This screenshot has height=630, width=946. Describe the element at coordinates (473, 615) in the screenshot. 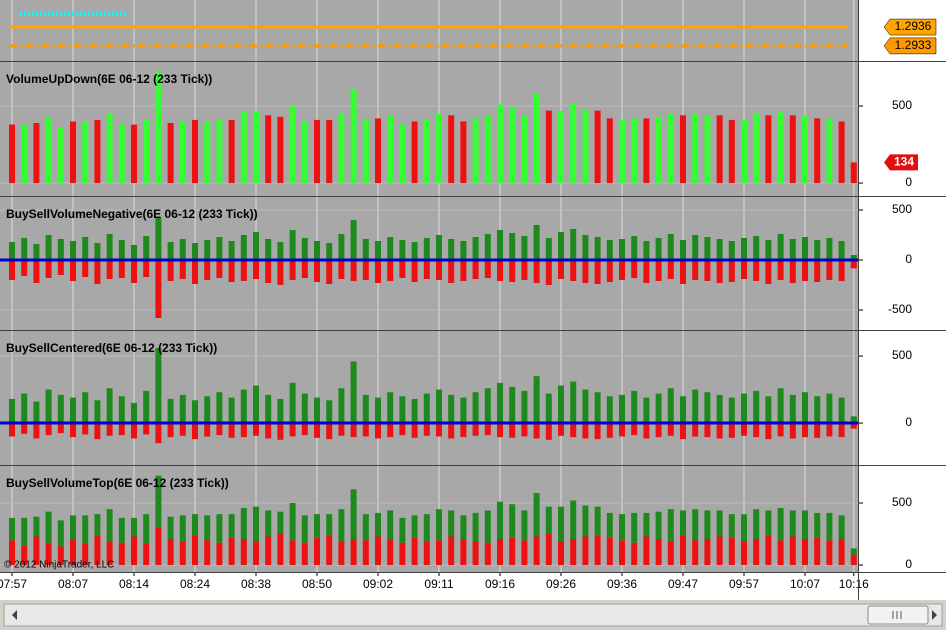

I see `scrollbar` at that location.